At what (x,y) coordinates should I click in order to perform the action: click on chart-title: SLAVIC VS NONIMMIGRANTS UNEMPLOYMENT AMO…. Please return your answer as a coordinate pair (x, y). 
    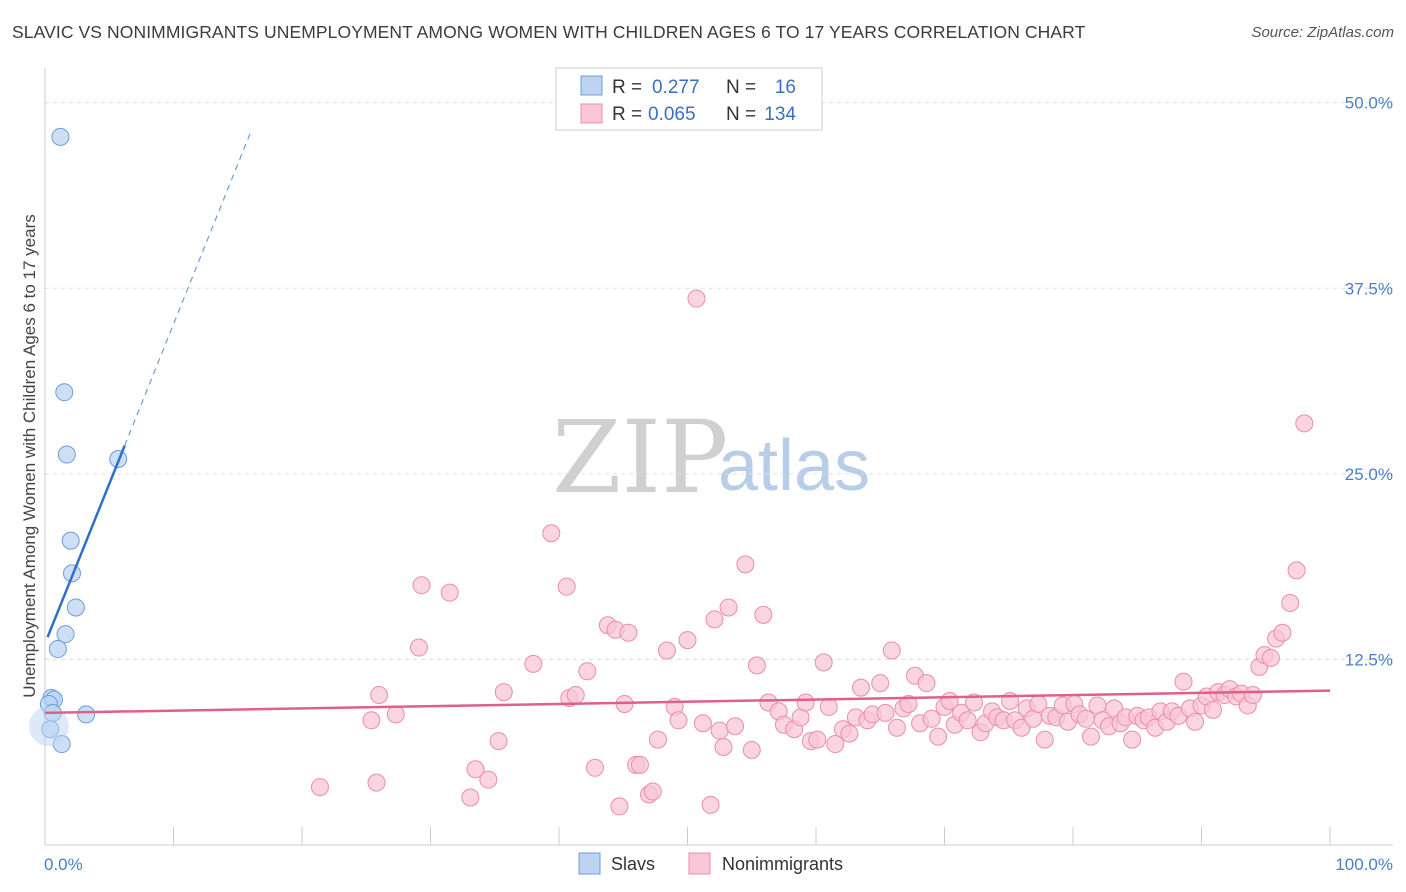
    Looking at the image, I should click on (549, 32).